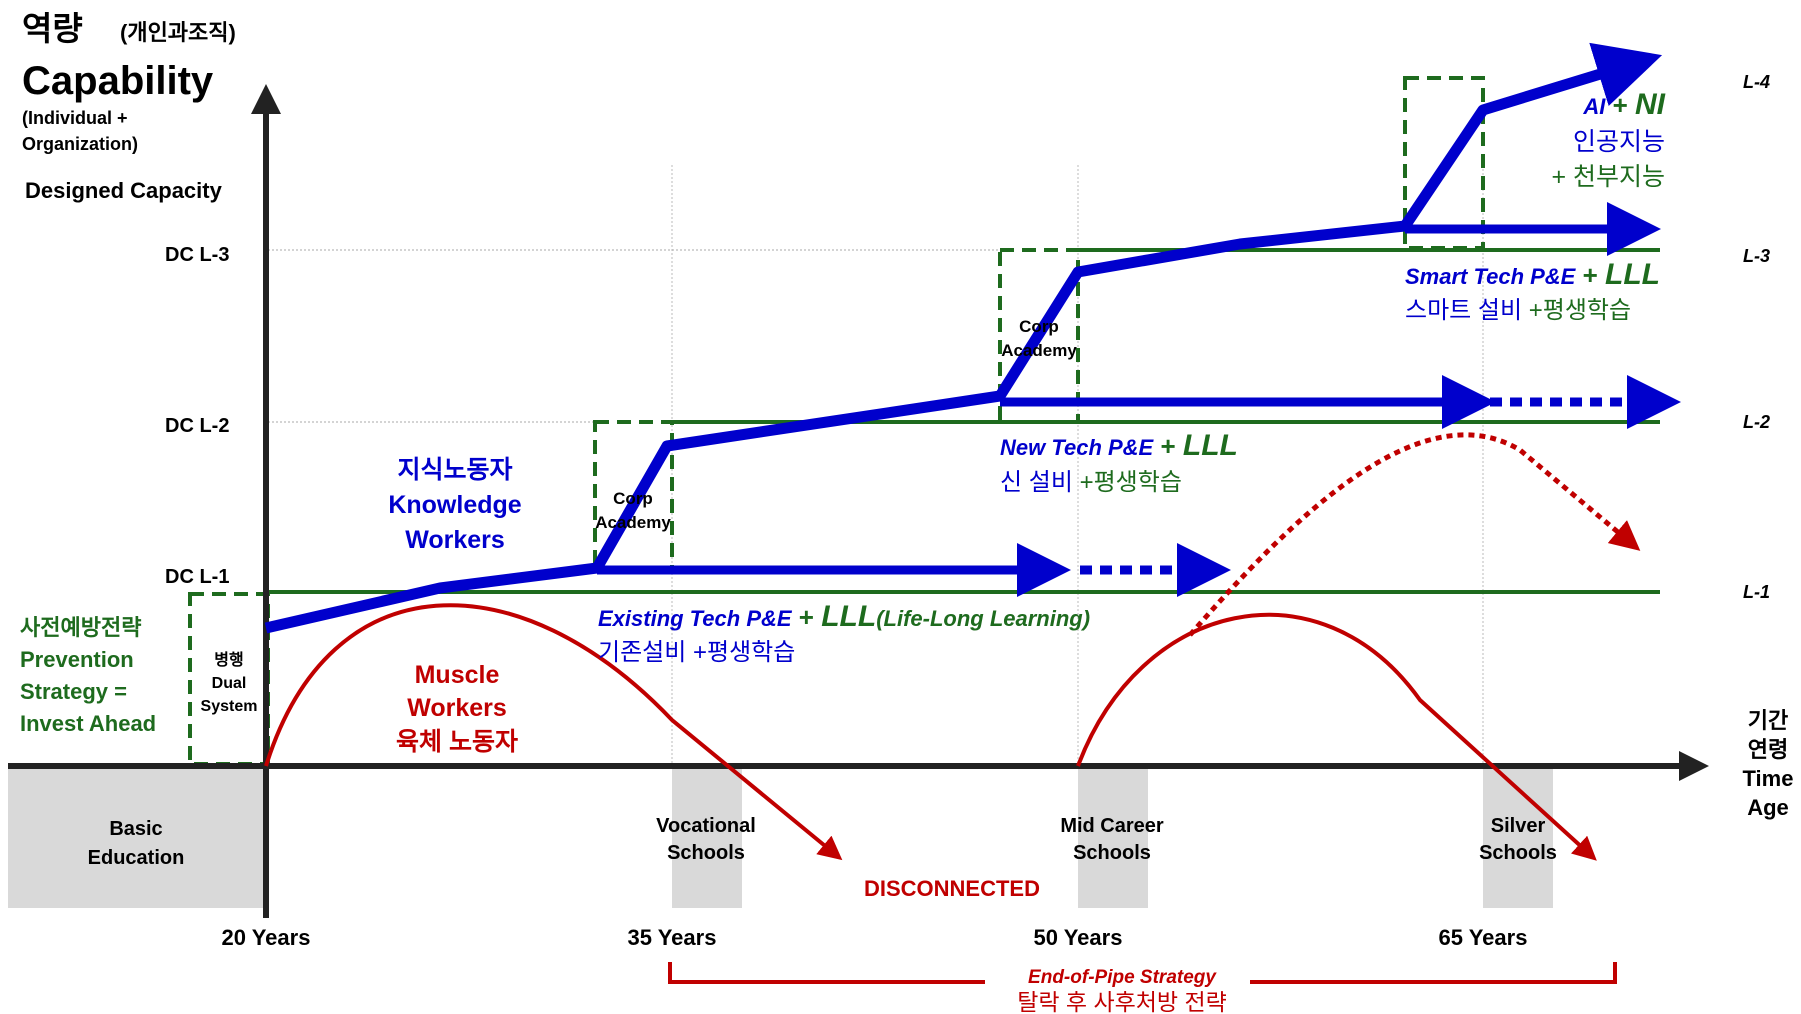 The image size is (1801, 1014). I want to click on basic-education-label-1: Basic, so click(135, 829).